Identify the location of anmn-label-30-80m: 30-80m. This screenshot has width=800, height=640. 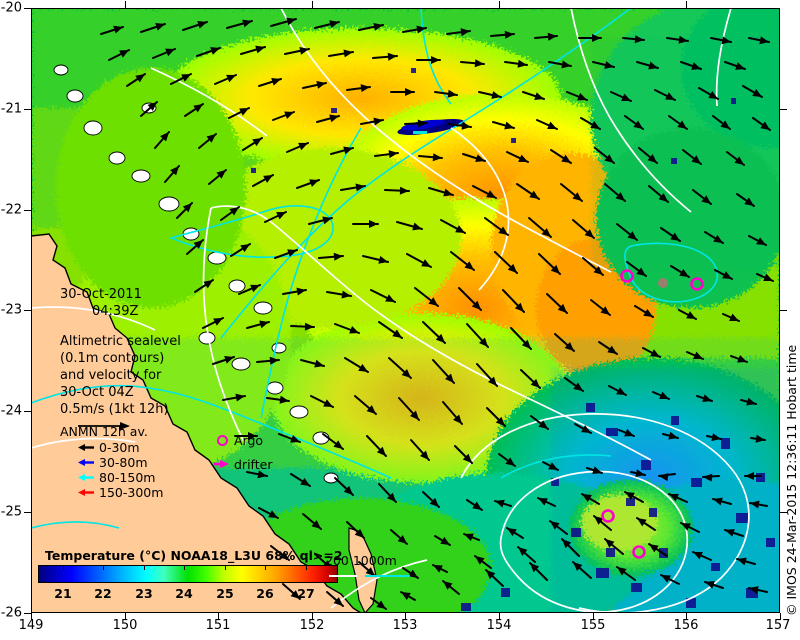
(123, 462).